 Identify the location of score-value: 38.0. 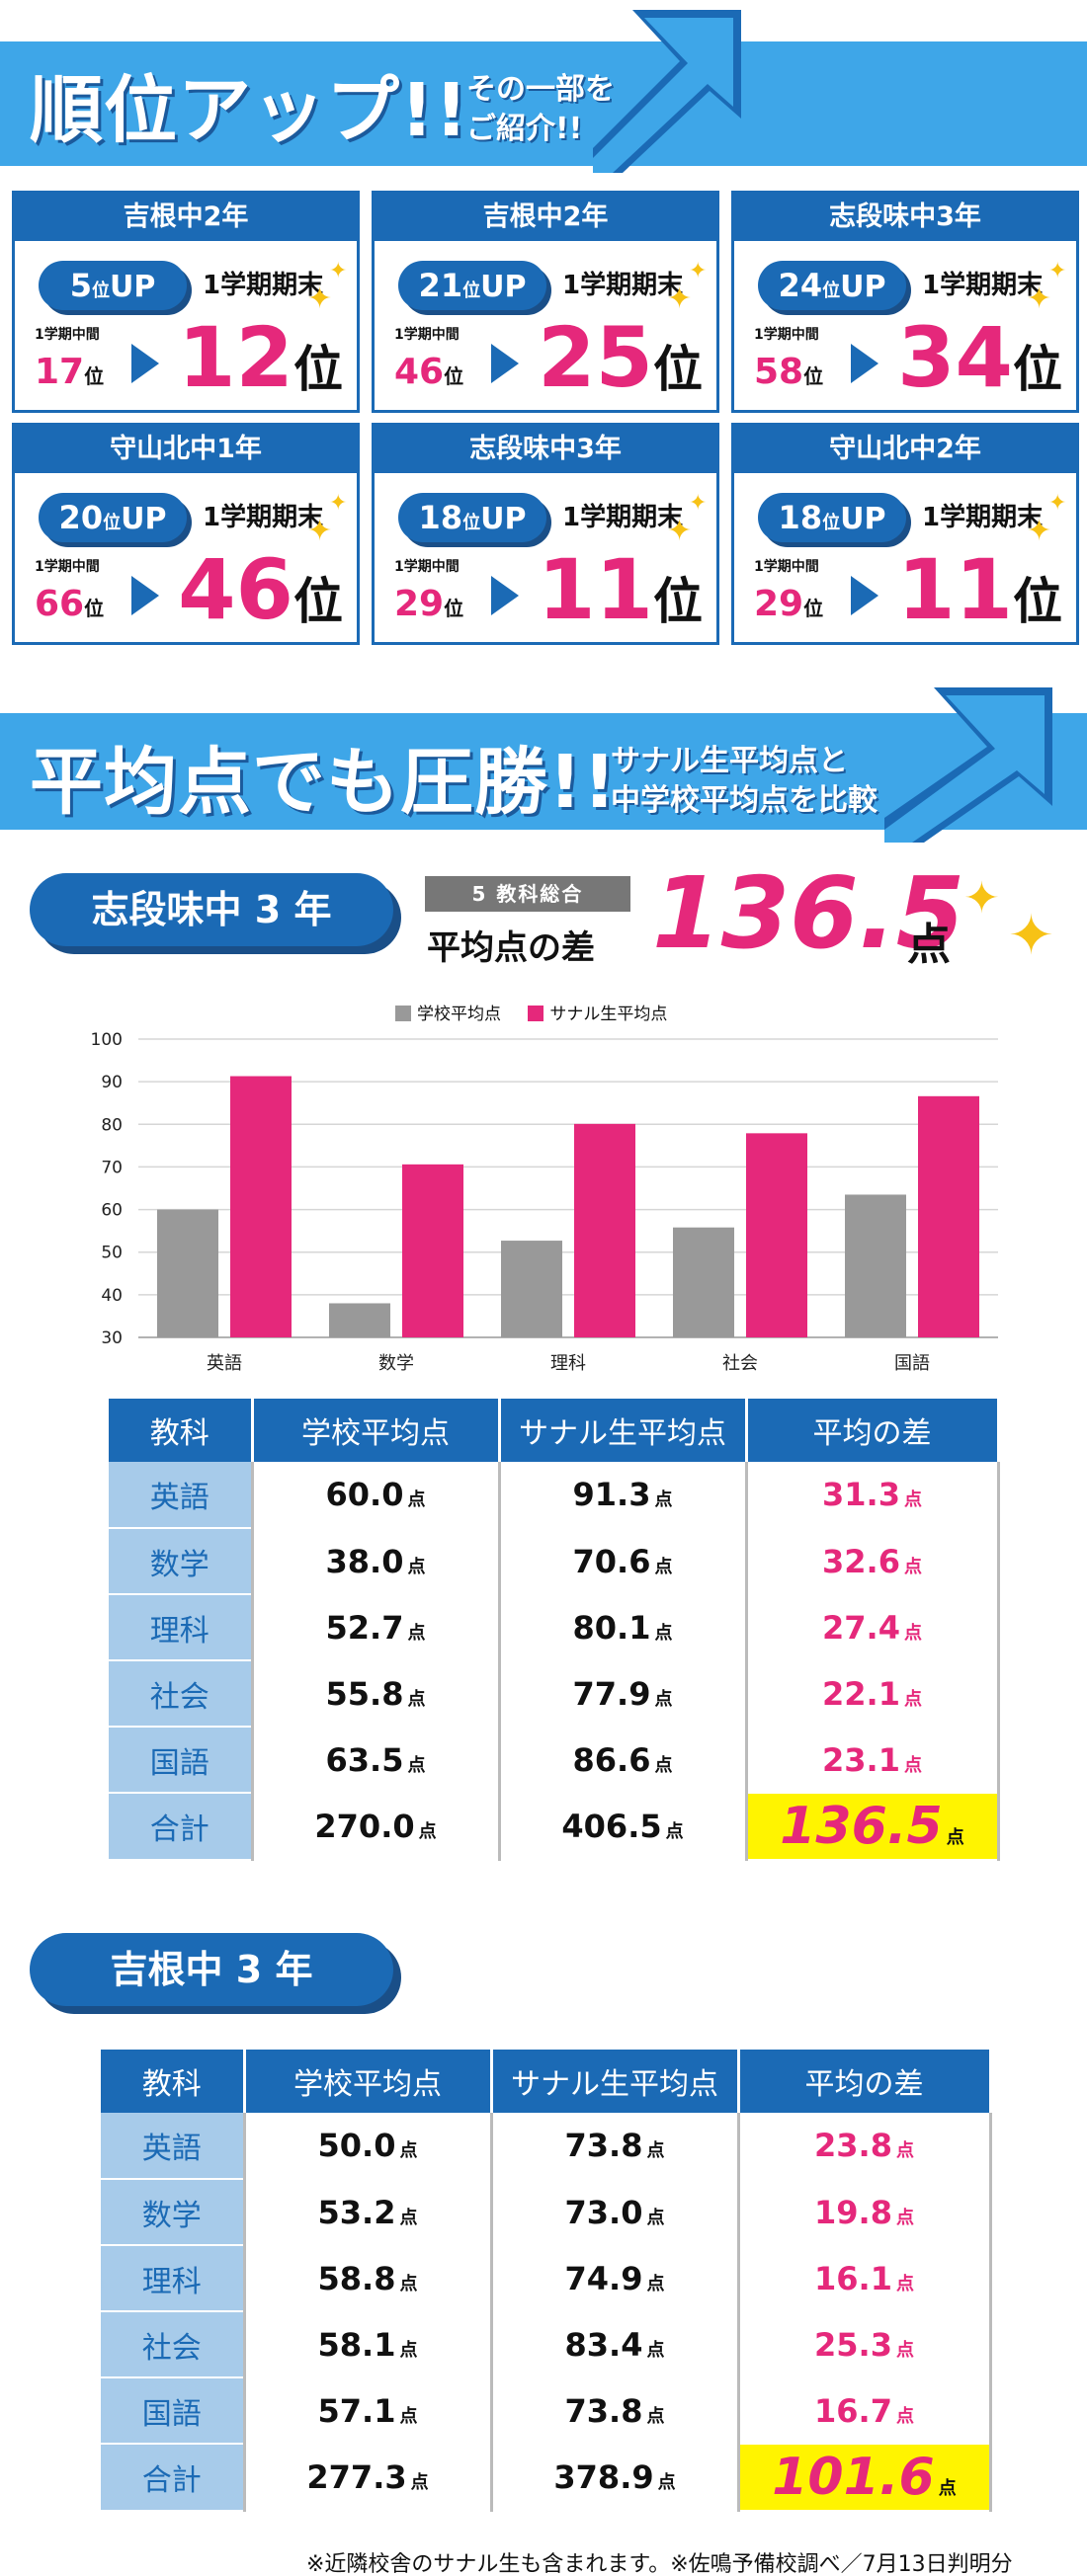
(364, 1561).